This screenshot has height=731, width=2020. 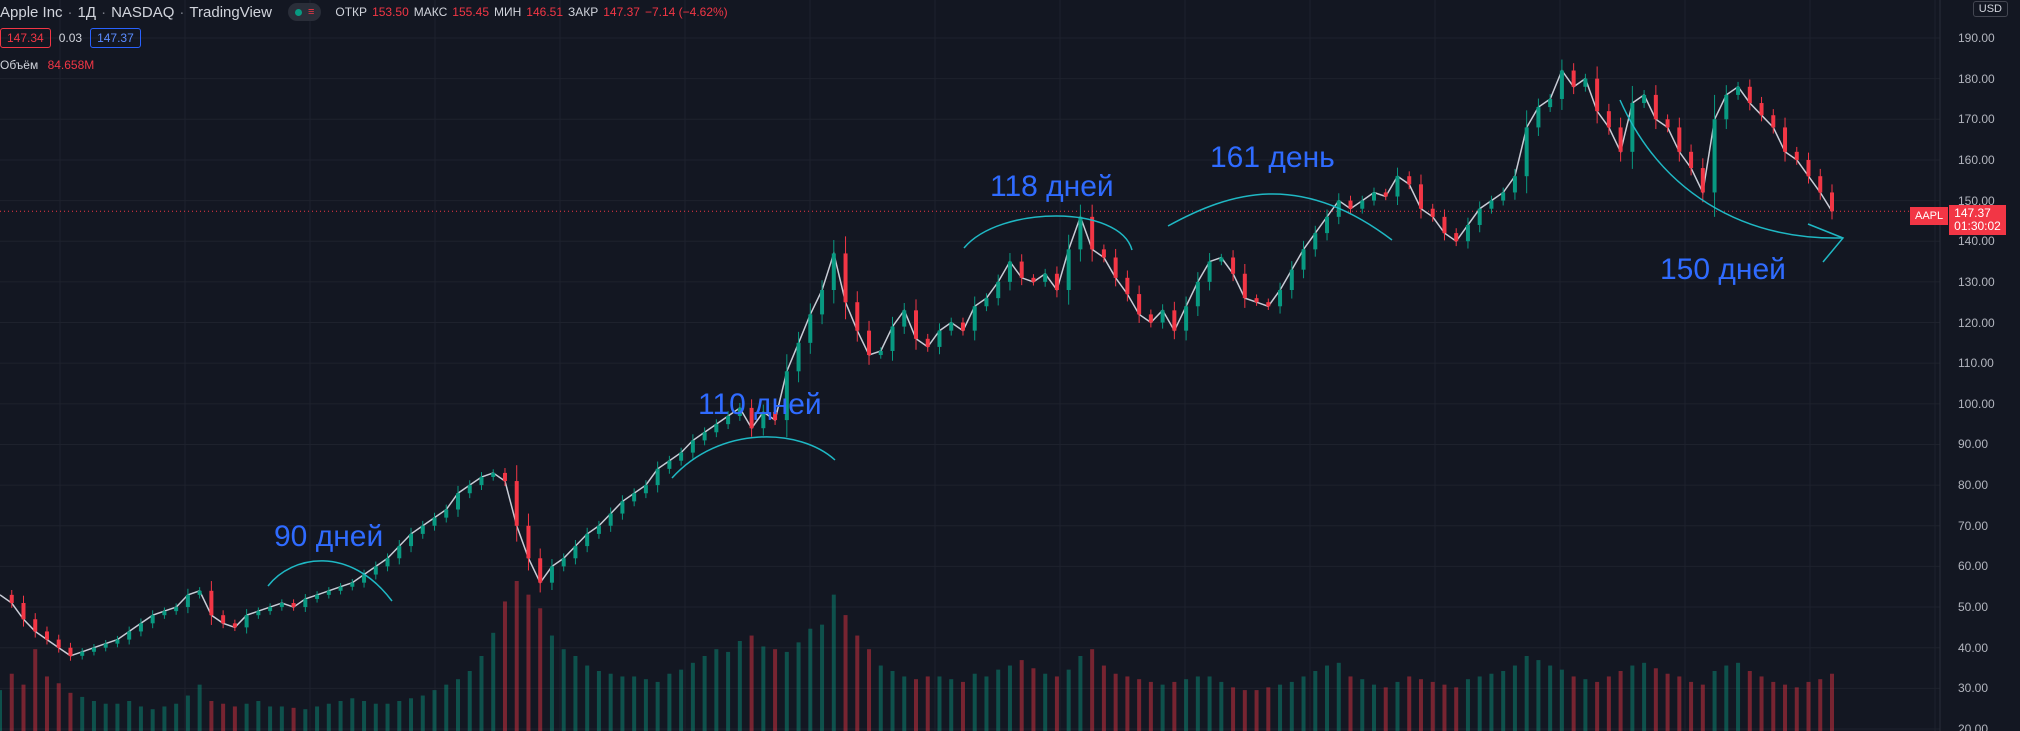 What do you see at coordinates (760, 404) in the screenshot?
I see `annotation-110-days: 110 дней` at bounding box center [760, 404].